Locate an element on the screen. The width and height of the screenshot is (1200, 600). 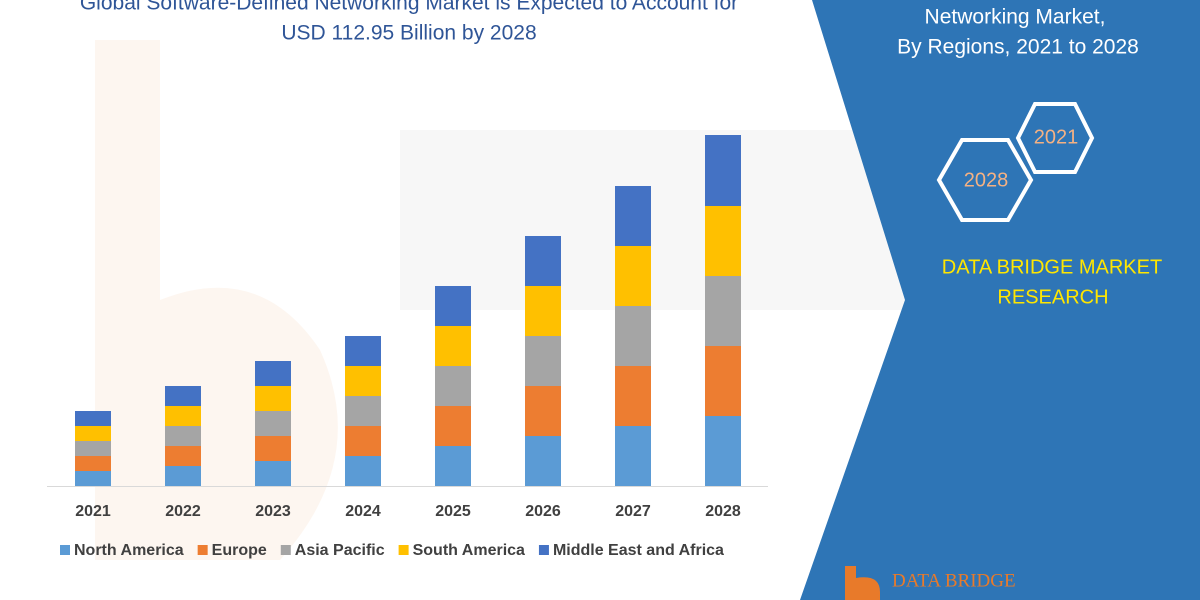
brand: DATA BRIDGE MARKET is located at coordinates (1052, 267).